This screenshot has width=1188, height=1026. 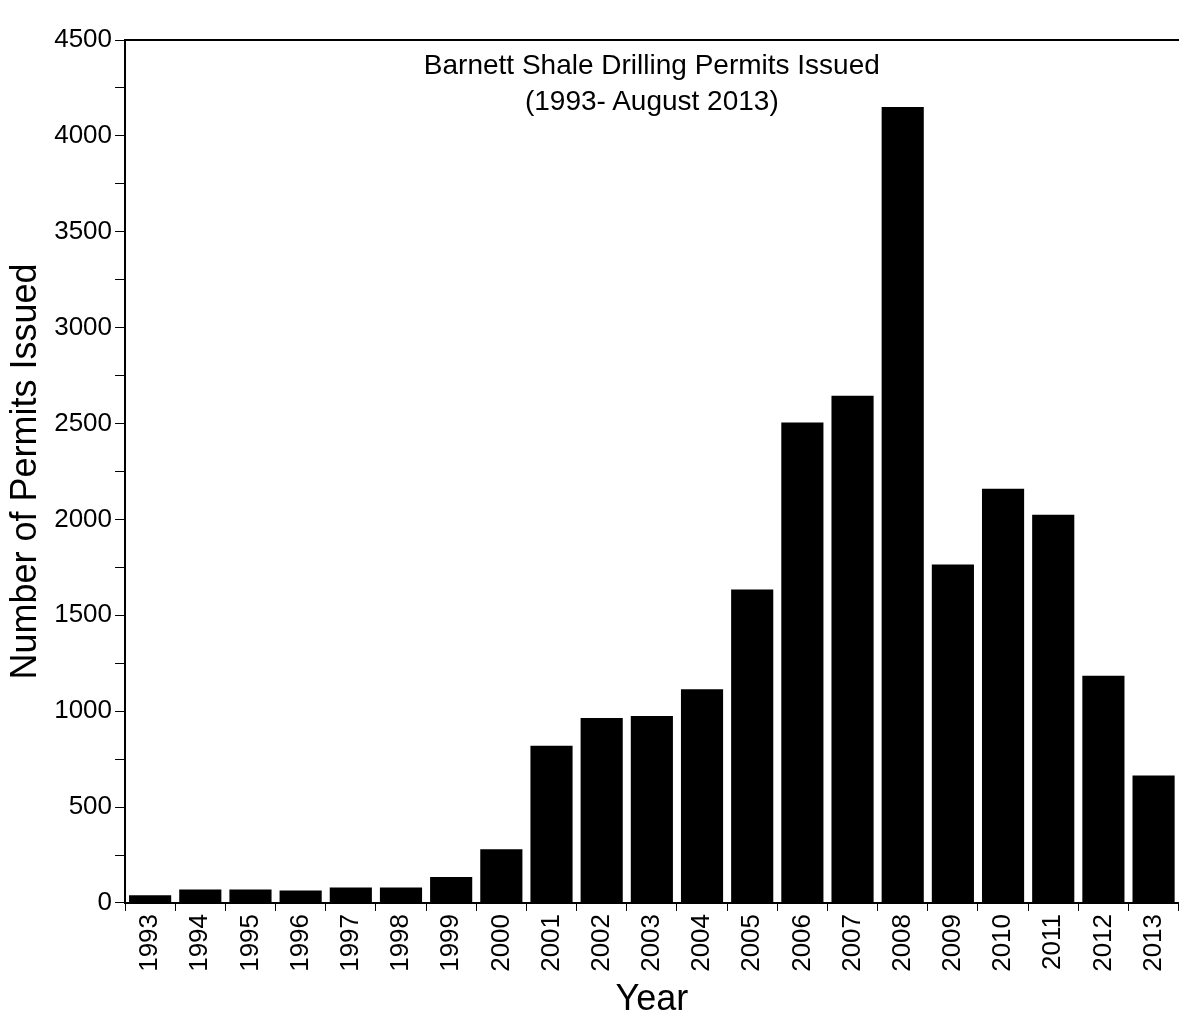 What do you see at coordinates (399, 942) in the screenshot?
I see `x-tick-label: 1998` at bounding box center [399, 942].